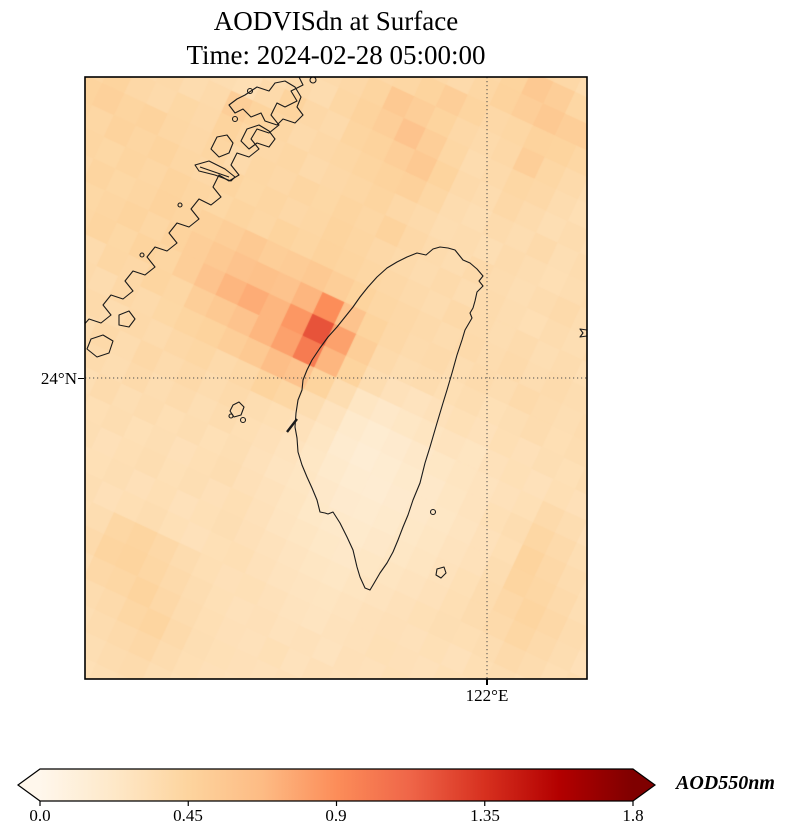 The width and height of the screenshot is (785, 839). Describe the element at coordinates (142, 255) in the screenshot. I see `islet-d` at that location.